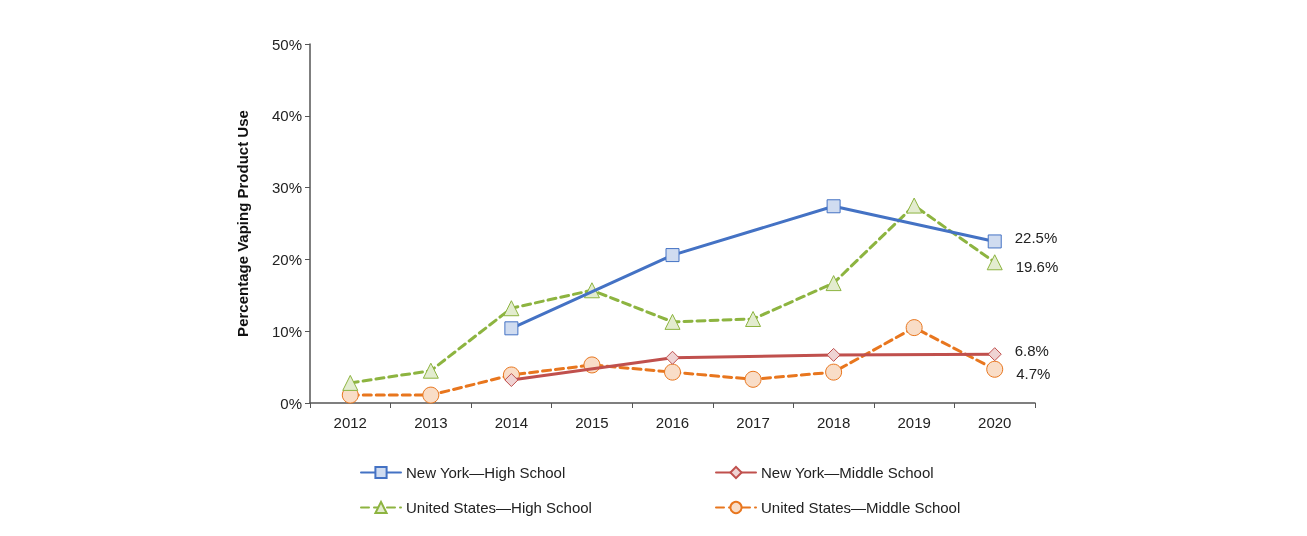 Image resolution: width=1307 pixels, height=536 pixels. Describe the element at coordinates (753, 422) in the screenshot. I see `x-tick-label: 2017` at that location.